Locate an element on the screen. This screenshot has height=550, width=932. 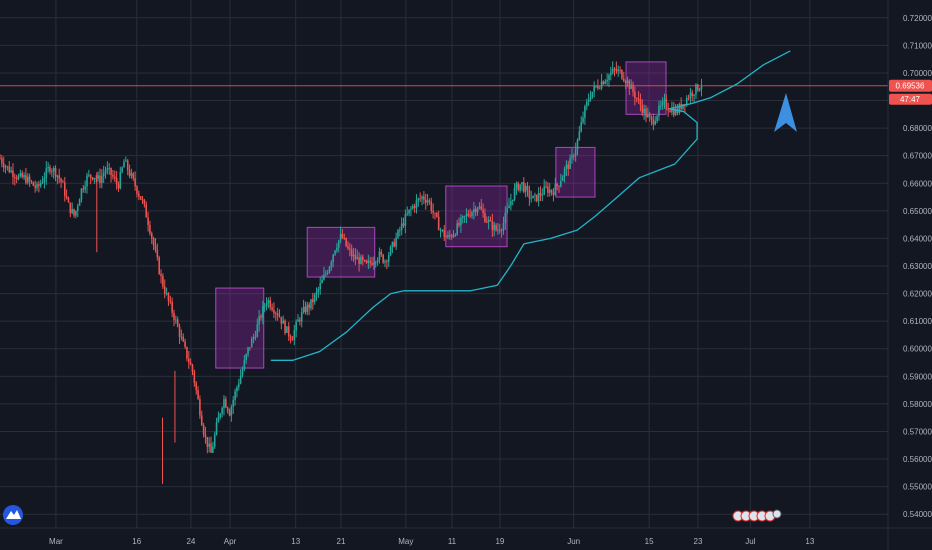
economic-events-icon is located at coordinates (757, 515).